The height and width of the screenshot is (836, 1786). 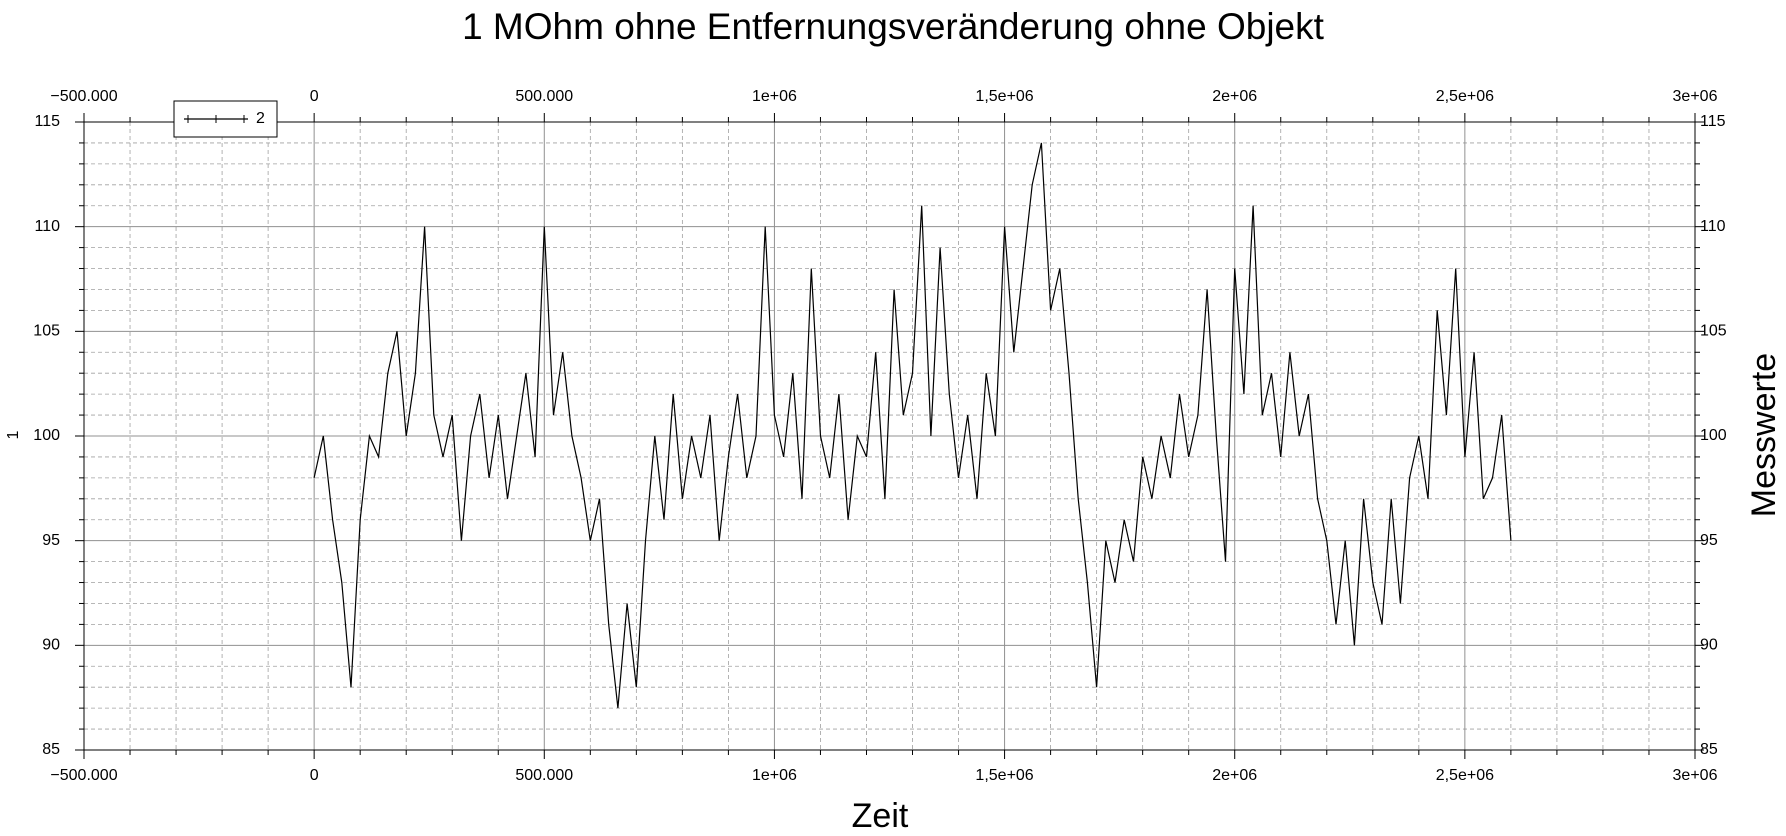 I want to click on x2-tick-label: 3e+06, so click(x=1695, y=96).